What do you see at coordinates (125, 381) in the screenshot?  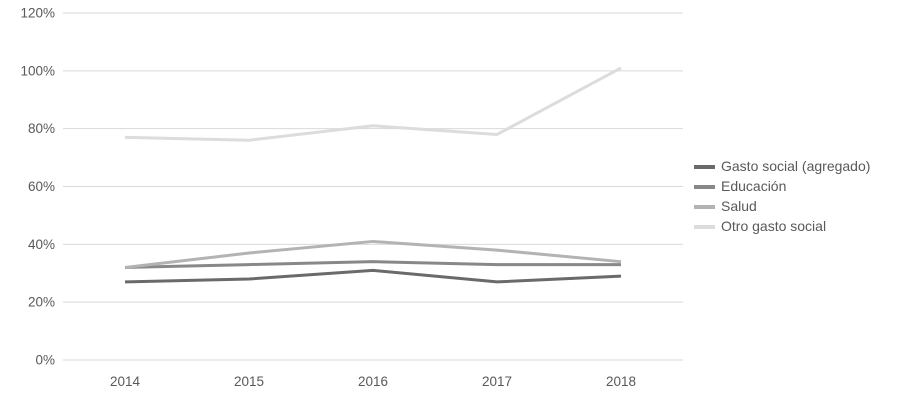 I see `x-axis-tick-label: 2014` at bounding box center [125, 381].